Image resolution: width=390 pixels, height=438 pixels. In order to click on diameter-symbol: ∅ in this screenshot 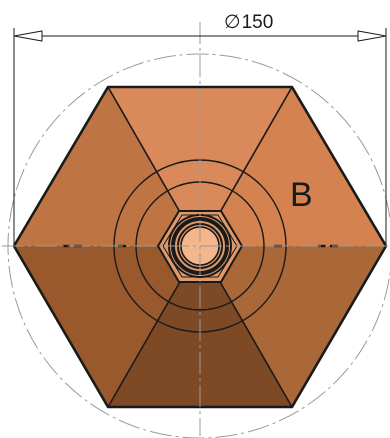, I will do `click(232, 22)`.